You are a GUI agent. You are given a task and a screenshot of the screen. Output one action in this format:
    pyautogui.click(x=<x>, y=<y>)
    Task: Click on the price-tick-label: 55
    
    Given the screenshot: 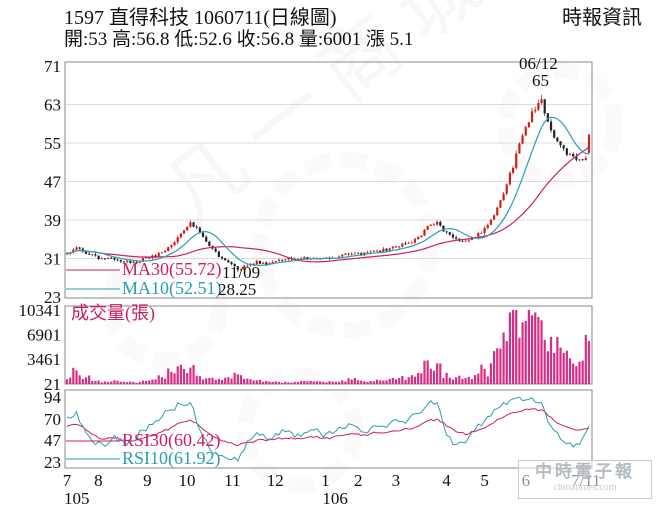 What is the action you would take?
    pyautogui.click(x=52, y=143)
    